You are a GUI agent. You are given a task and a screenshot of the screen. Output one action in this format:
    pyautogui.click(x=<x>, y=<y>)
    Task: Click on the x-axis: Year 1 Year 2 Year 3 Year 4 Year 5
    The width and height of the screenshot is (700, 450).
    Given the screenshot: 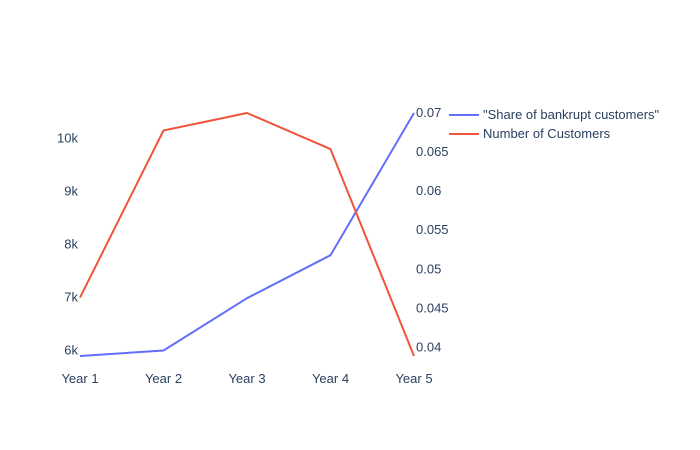 What is the action you would take?
    pyautogui.click(x=246, y=378)
    